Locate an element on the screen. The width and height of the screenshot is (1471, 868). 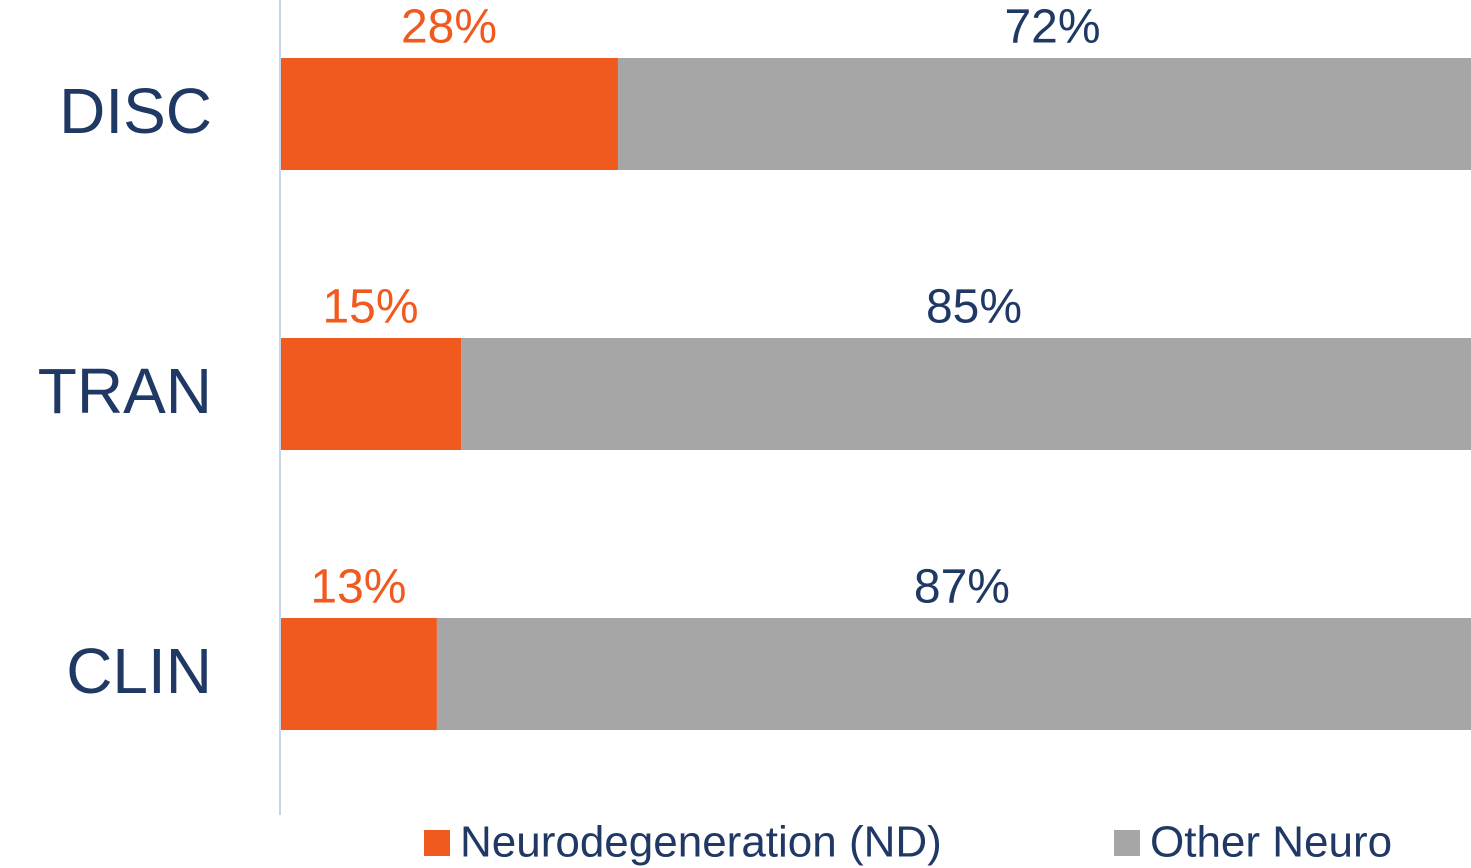
value-label: 28% is located at coordinates (449, 27).